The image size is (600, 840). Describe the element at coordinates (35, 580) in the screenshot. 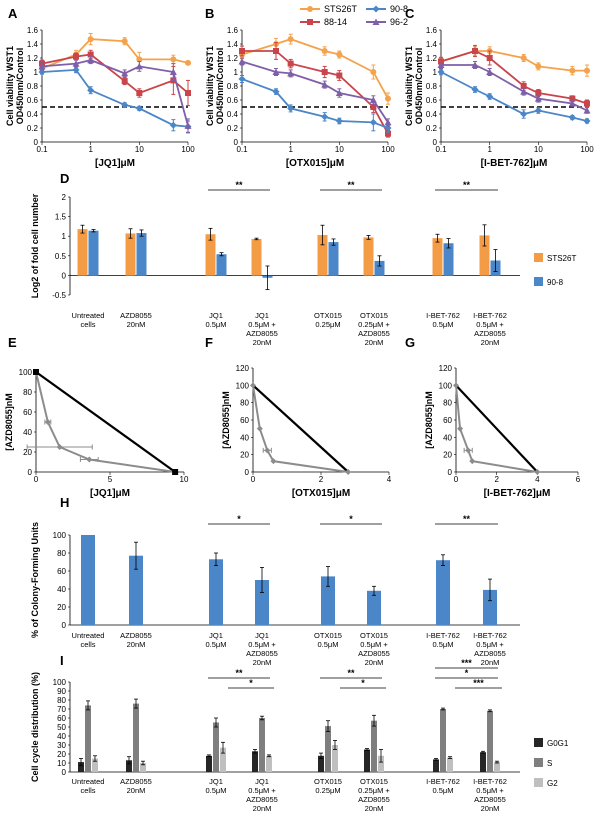

I see `y-axis-label: % of Colony-Forming Units` at that location.